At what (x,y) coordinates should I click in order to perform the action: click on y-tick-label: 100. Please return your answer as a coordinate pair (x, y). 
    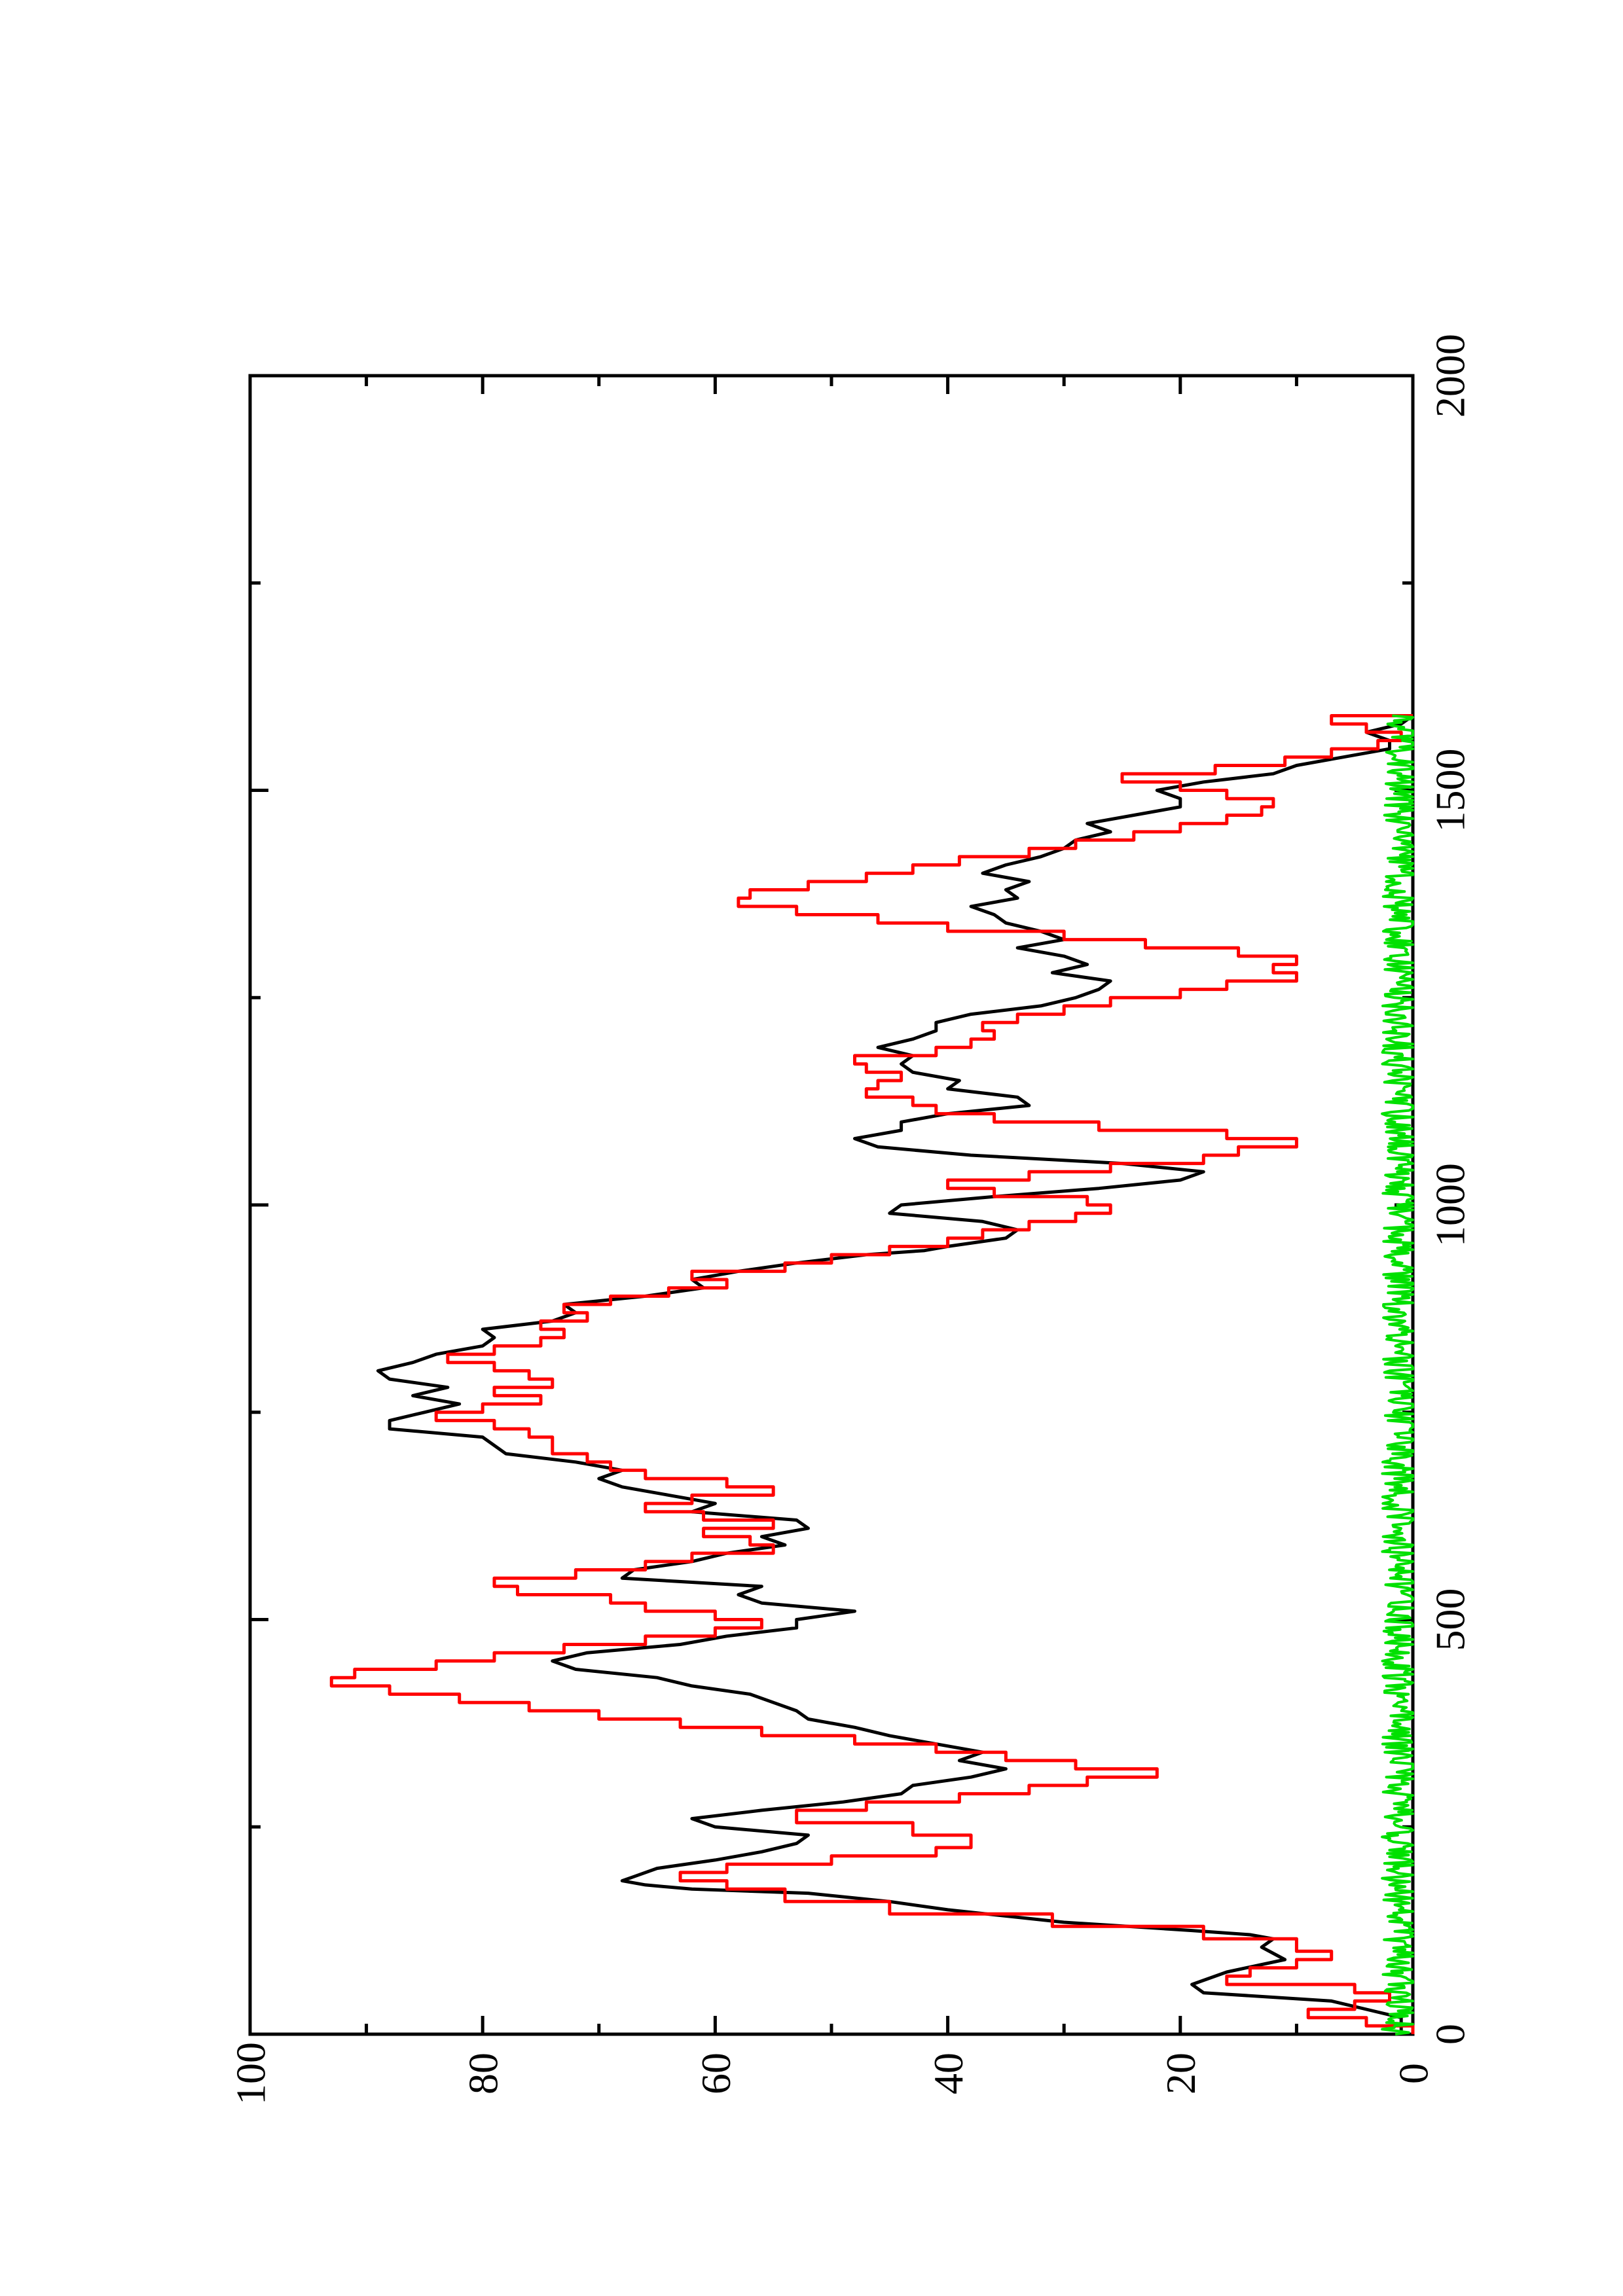
    Looking at the image, I should click on (250, 2073).